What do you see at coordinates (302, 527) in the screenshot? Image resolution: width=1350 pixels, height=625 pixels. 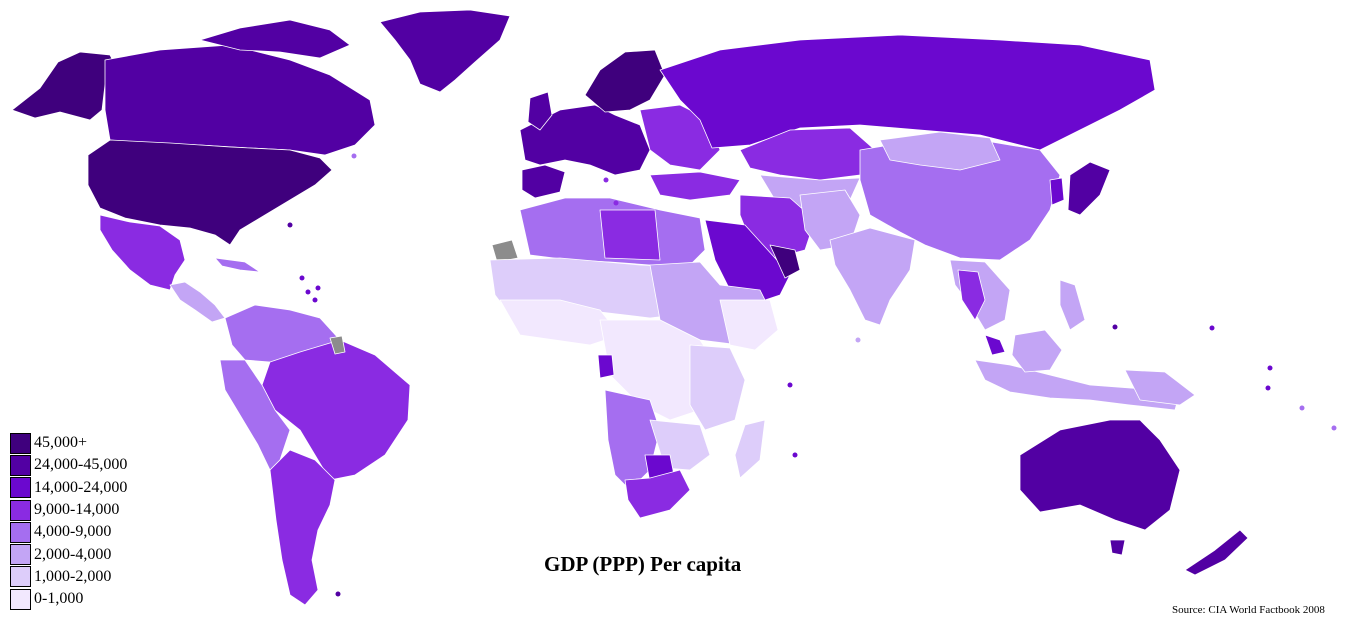 I see `region-southern-cone` at bounding box center [302, 527].